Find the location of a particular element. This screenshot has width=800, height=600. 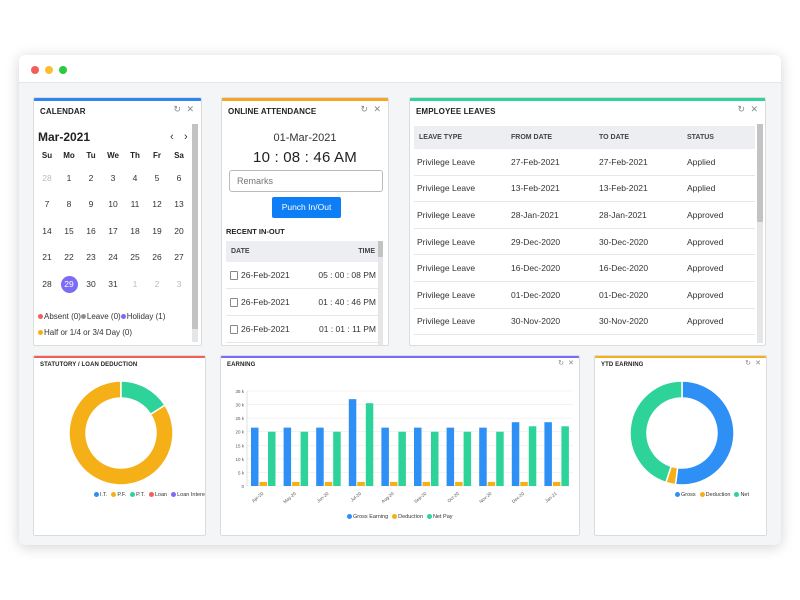

donut-slice-gross is located at coordinates (704, 433).